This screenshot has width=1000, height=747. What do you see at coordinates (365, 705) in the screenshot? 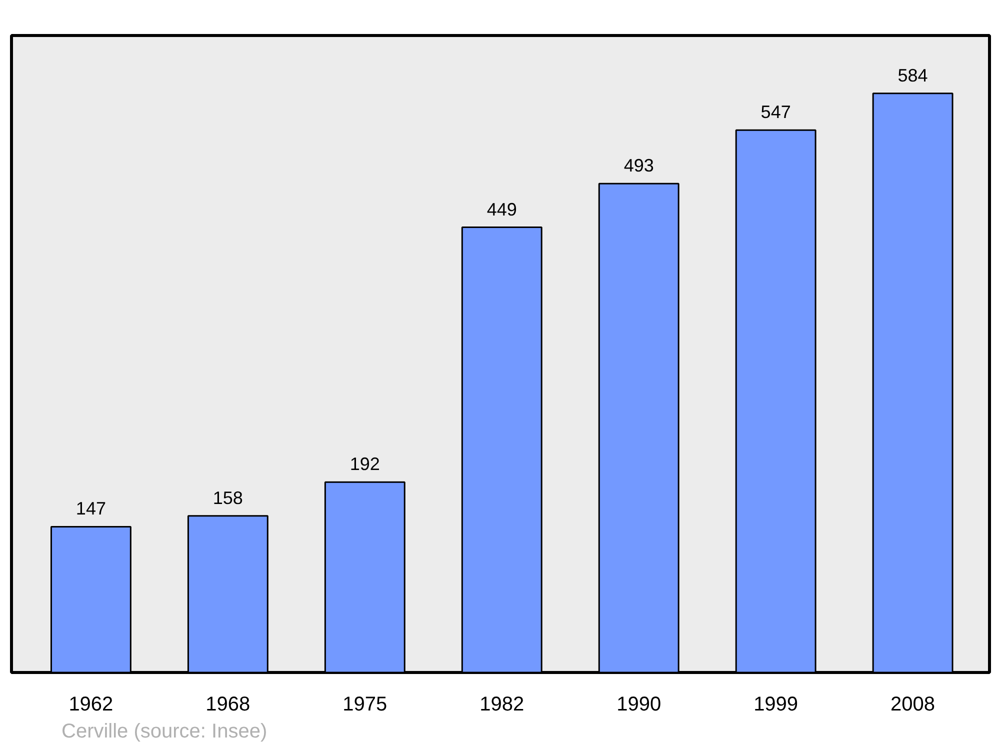
I see `x-tick-label: 1975` at bounding box center [365, 705].